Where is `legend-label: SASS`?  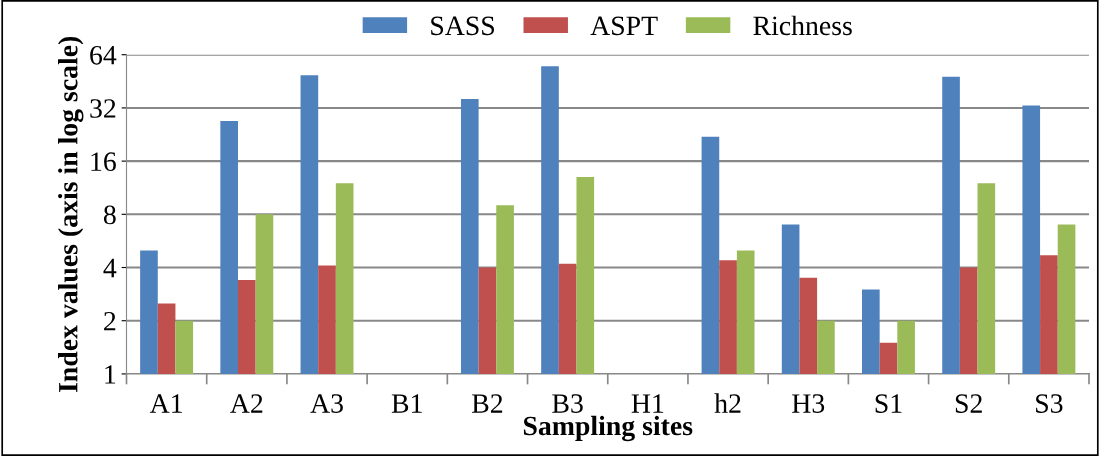 legend-label: SASS is located at coordinates (463, 26).